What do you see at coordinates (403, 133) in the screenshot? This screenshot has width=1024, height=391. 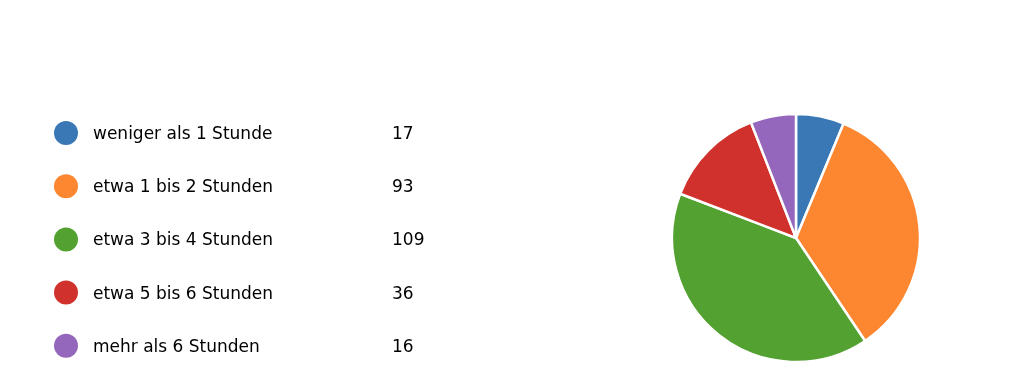 I see `data-label: 17` at bounding box center [403, 133].